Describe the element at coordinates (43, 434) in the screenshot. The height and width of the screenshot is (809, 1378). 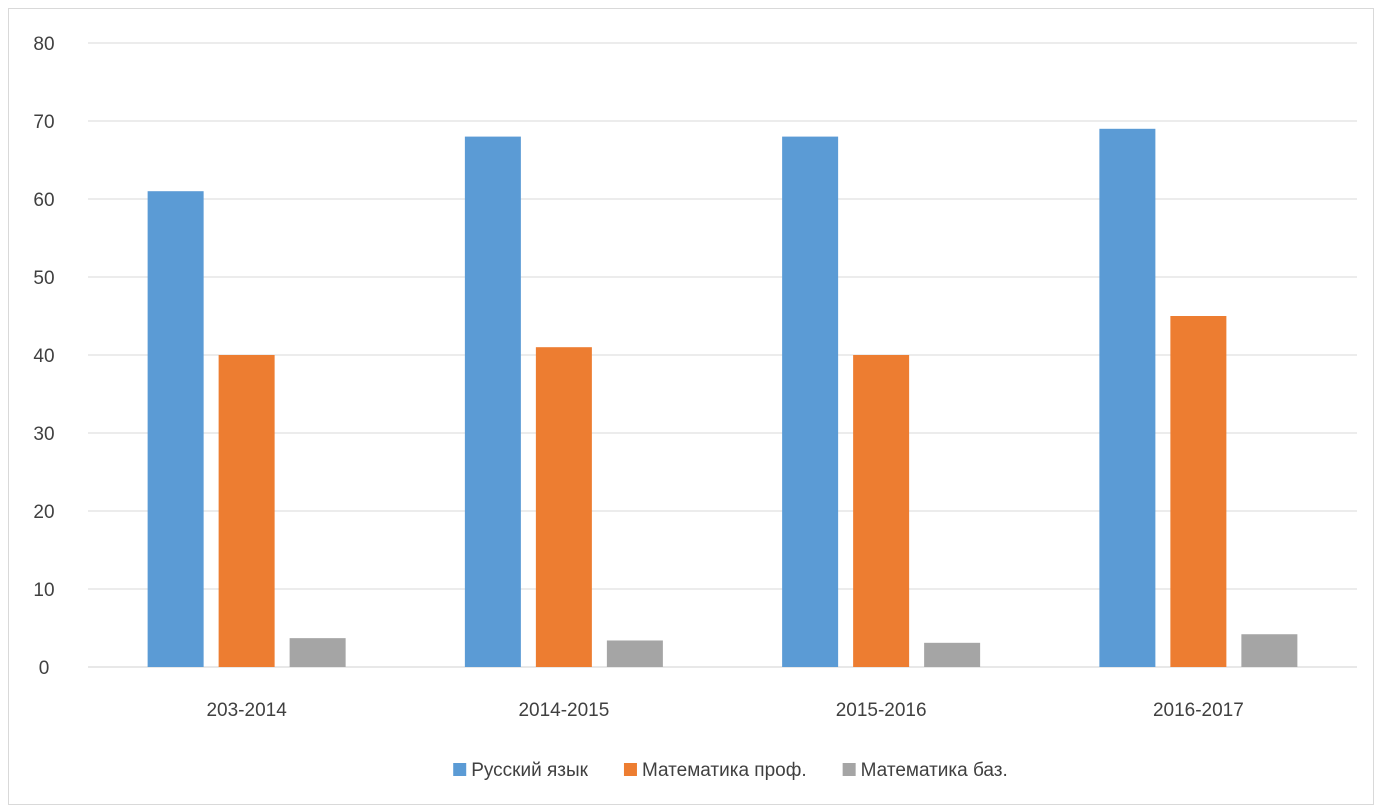
I see `y-tick-label: 30` at that location.